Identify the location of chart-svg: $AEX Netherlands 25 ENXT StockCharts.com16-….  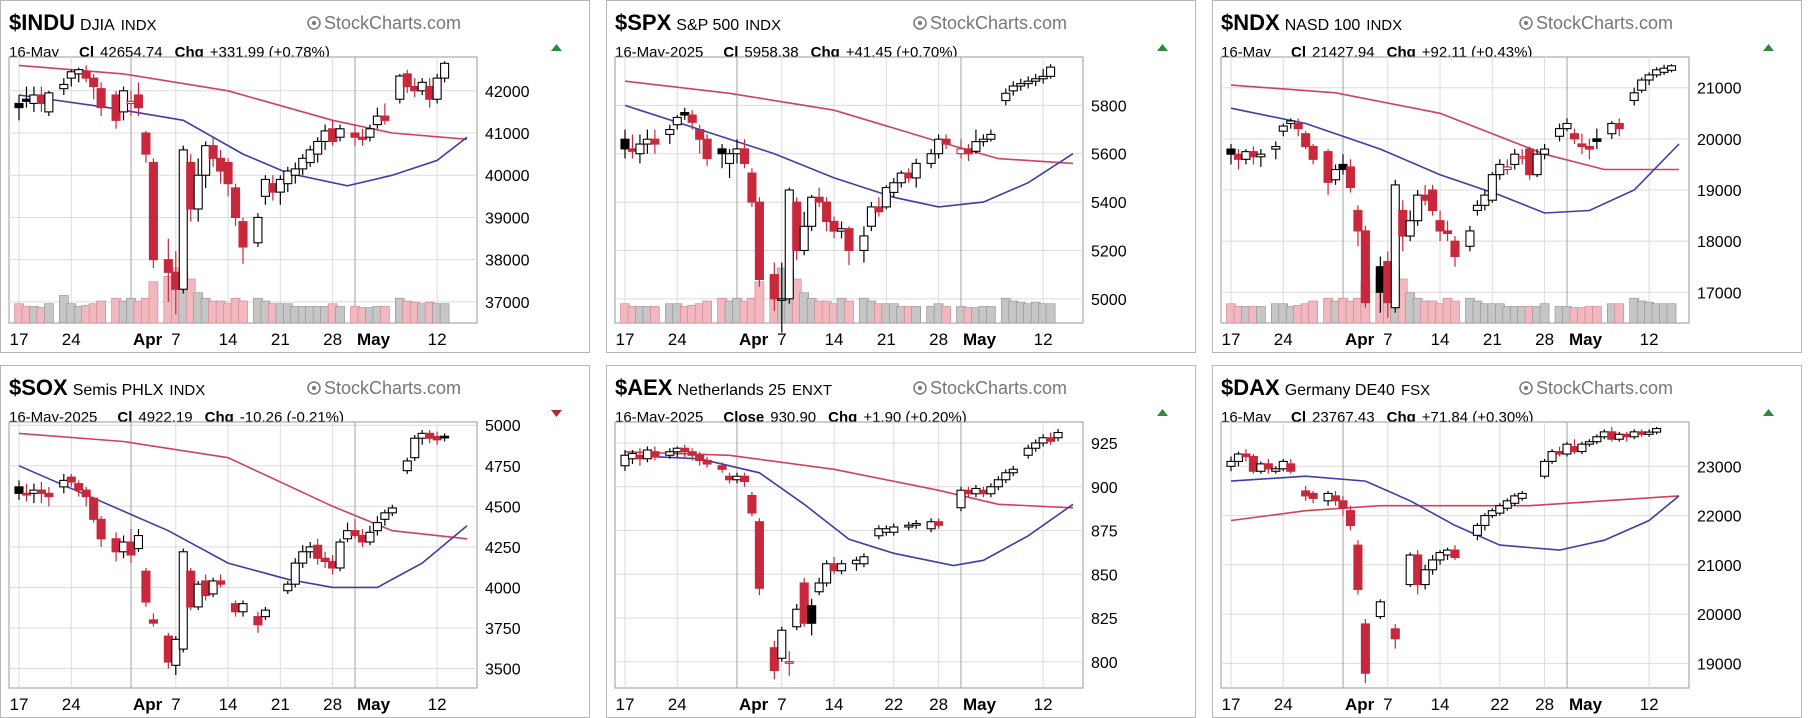
(891, 544).